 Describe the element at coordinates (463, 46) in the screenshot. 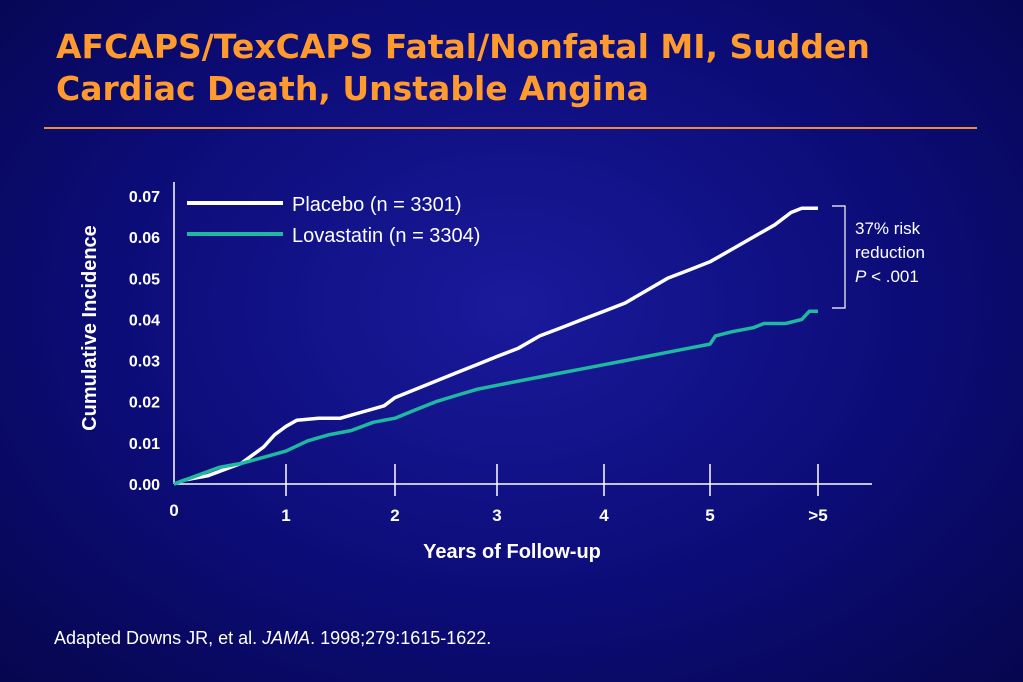

I see `title-line-1: AFCAPS/TexCAPS Fatal/Nonfatal MI, Sudden` at that location.